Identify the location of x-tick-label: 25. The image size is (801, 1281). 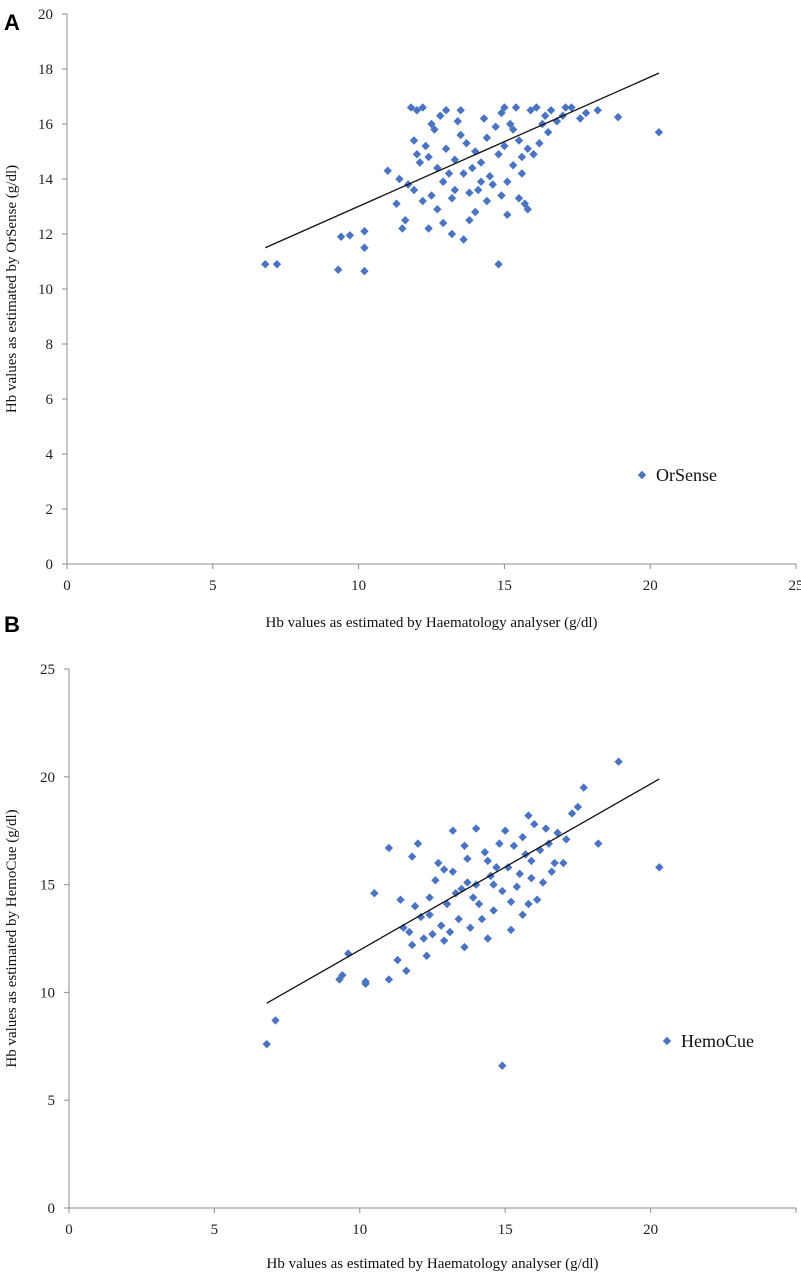
(795, 586).